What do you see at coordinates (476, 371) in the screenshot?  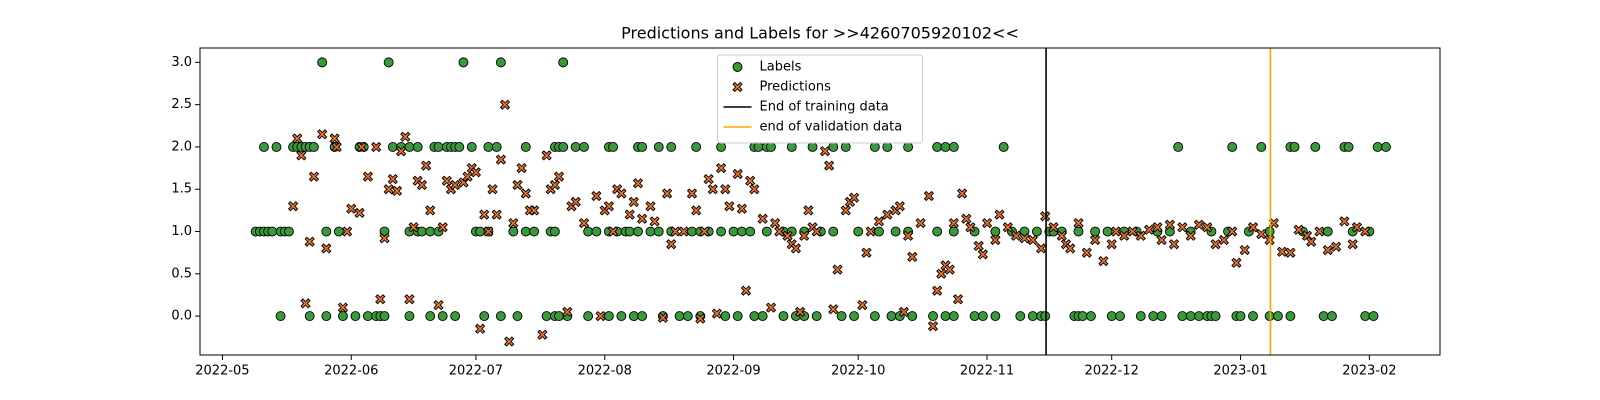 I see `x-tick-label: 2022-07` at bounding box center [476, 371].